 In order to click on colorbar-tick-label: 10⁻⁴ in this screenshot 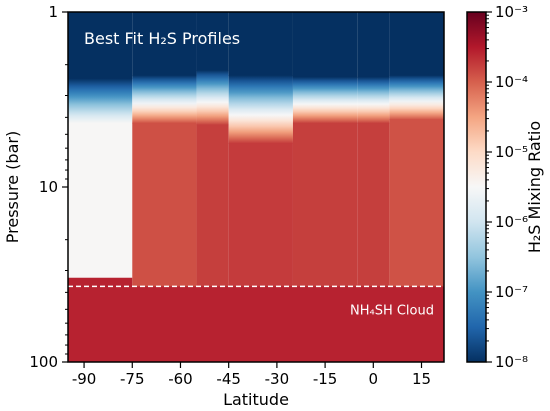, I will do `click(511, 82)`.